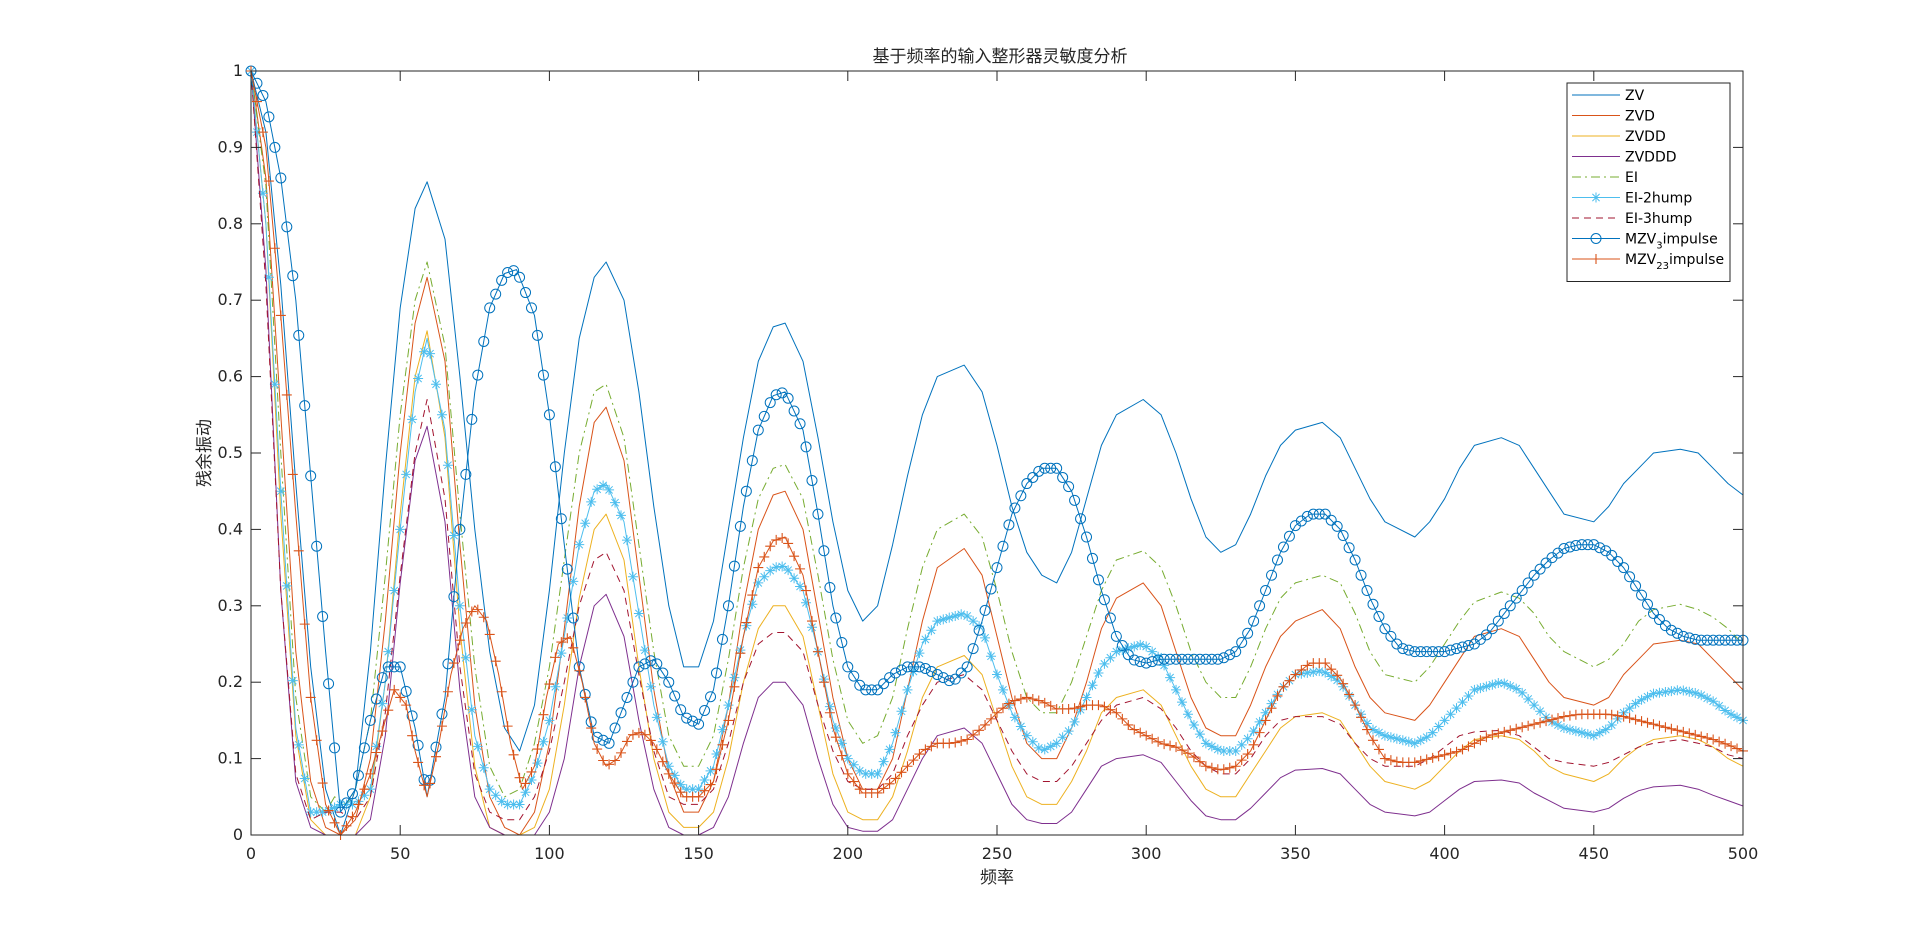 The height and width of the screenshot is (937, 1920). Describe the element at coordinates (1619, 137) in the screenshot. I see `legend-item-zvdd: ZVDD` at that location.